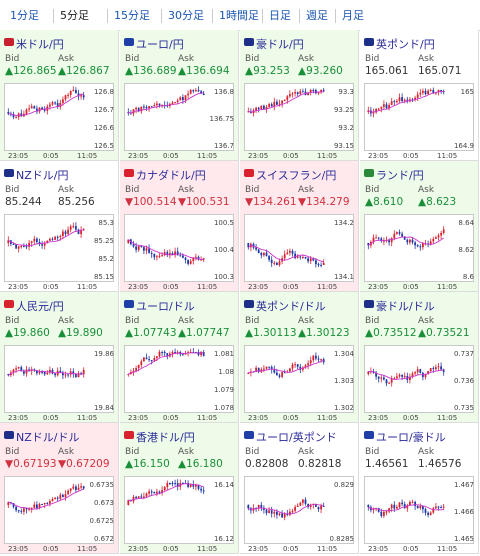  I want to click on tab-8: 月足, so click(353, 15).